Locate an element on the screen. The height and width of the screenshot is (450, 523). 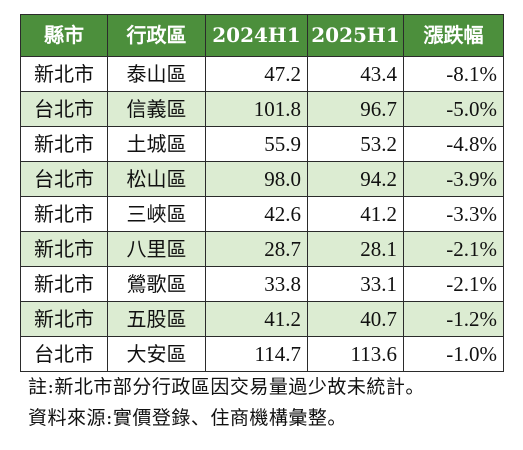
table-row: 新北市 鶯歌區 33.8 33.1 -2.1% is located at coordinates (262, 284).